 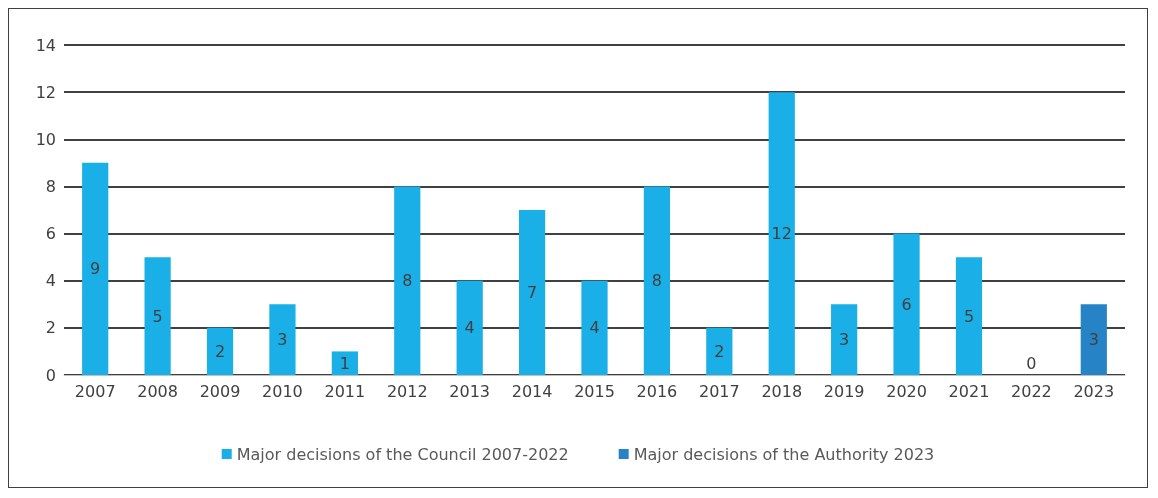 What do you see at coordinates (50, 281) in the screenshot?
I see `y-tick-label: 4` at bounding box center [50, 281].